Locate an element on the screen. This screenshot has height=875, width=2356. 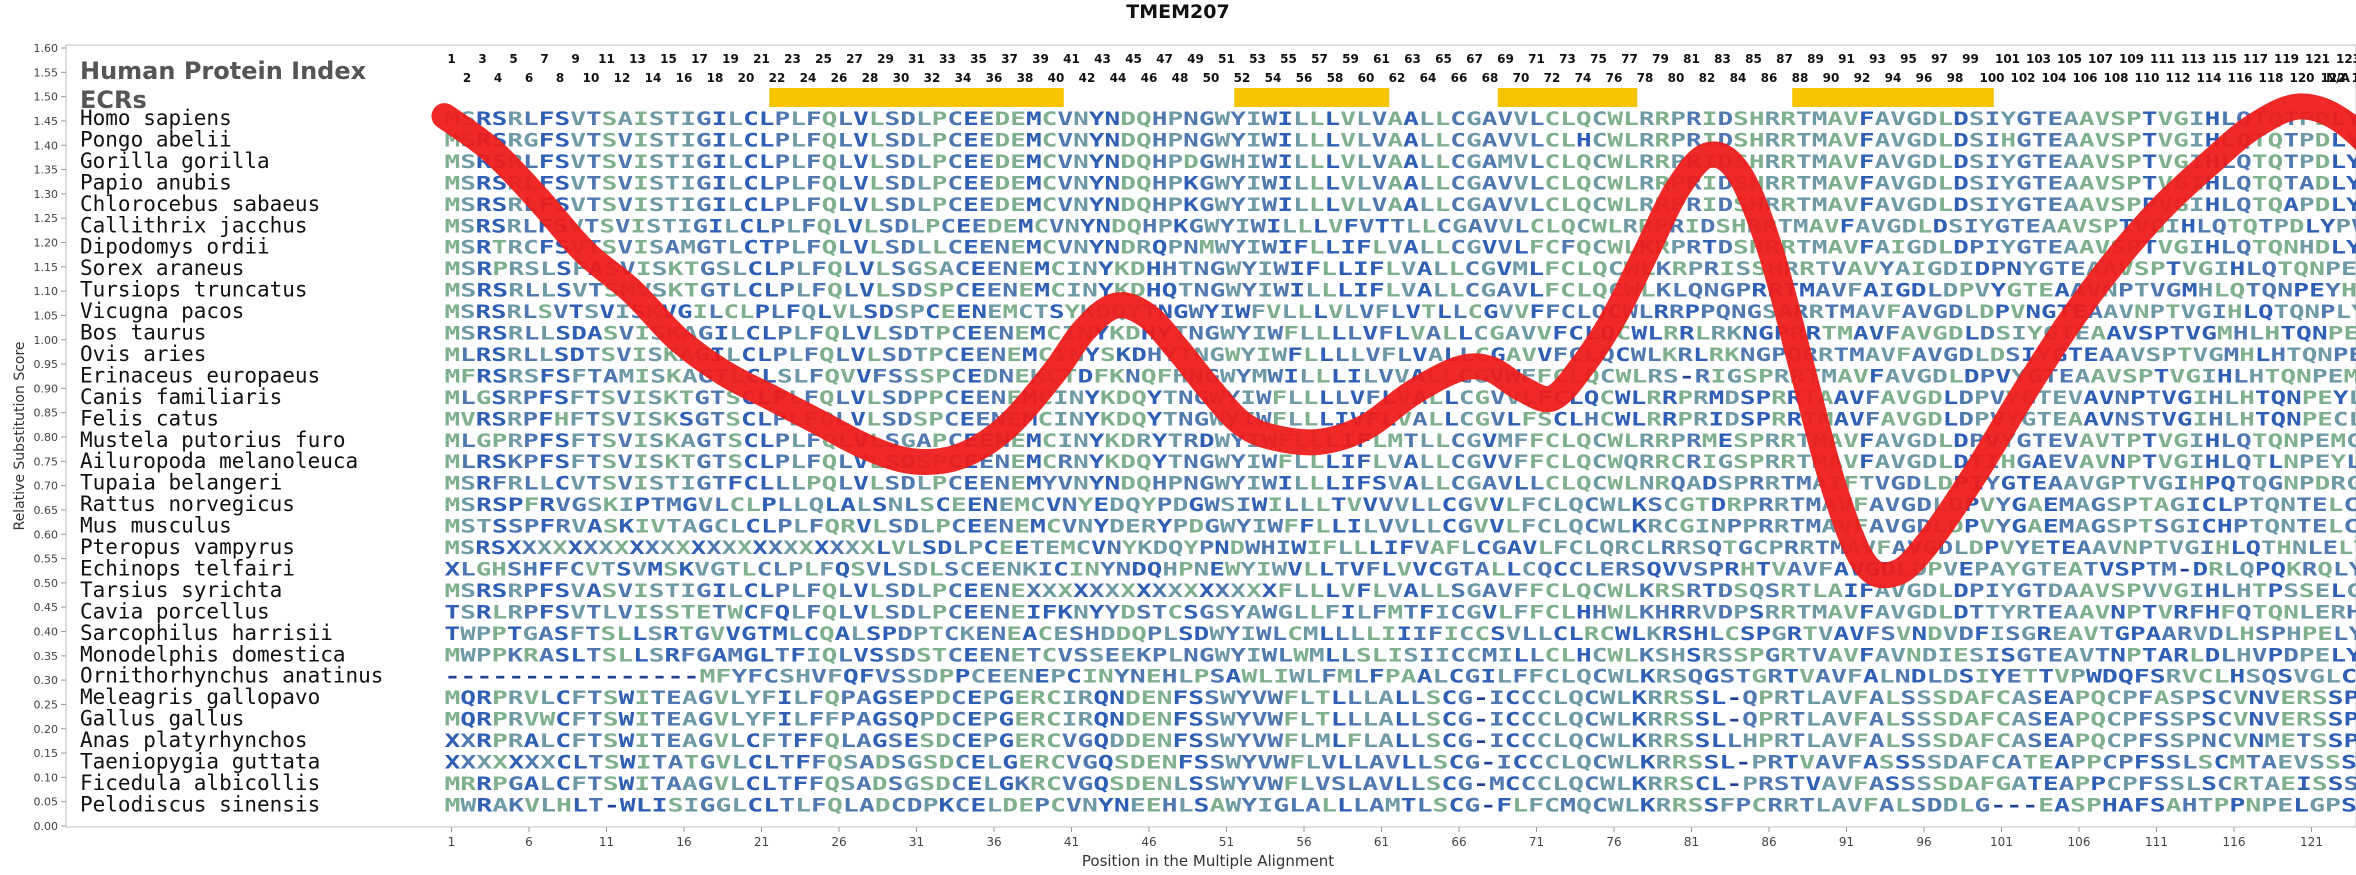
index-label: 14 is located at coordinates (653, 78).